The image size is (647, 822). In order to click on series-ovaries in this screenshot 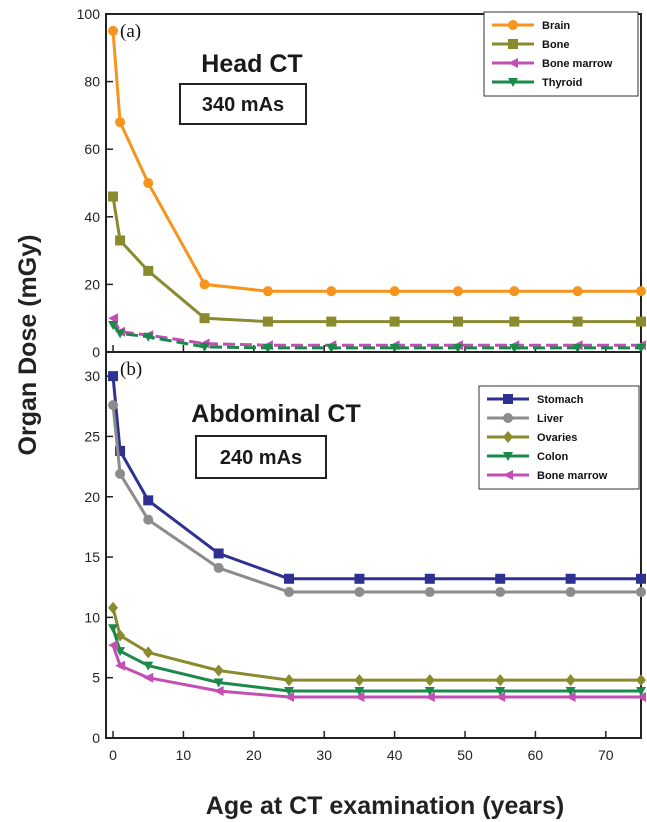, I will do `click(377, 644)`.